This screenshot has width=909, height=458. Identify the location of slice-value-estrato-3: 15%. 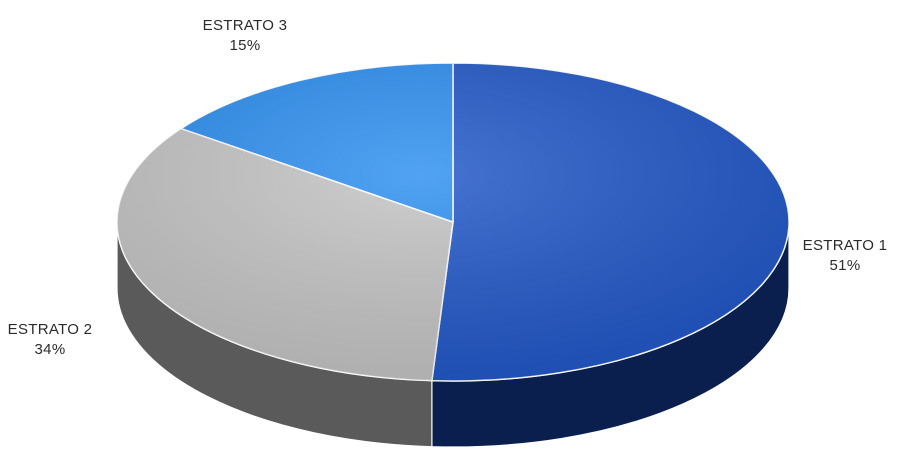
(245, 45).